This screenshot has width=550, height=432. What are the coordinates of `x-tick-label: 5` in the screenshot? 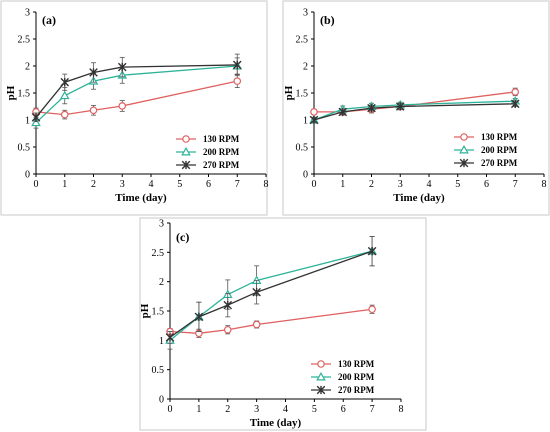 It's located at (314, 409).